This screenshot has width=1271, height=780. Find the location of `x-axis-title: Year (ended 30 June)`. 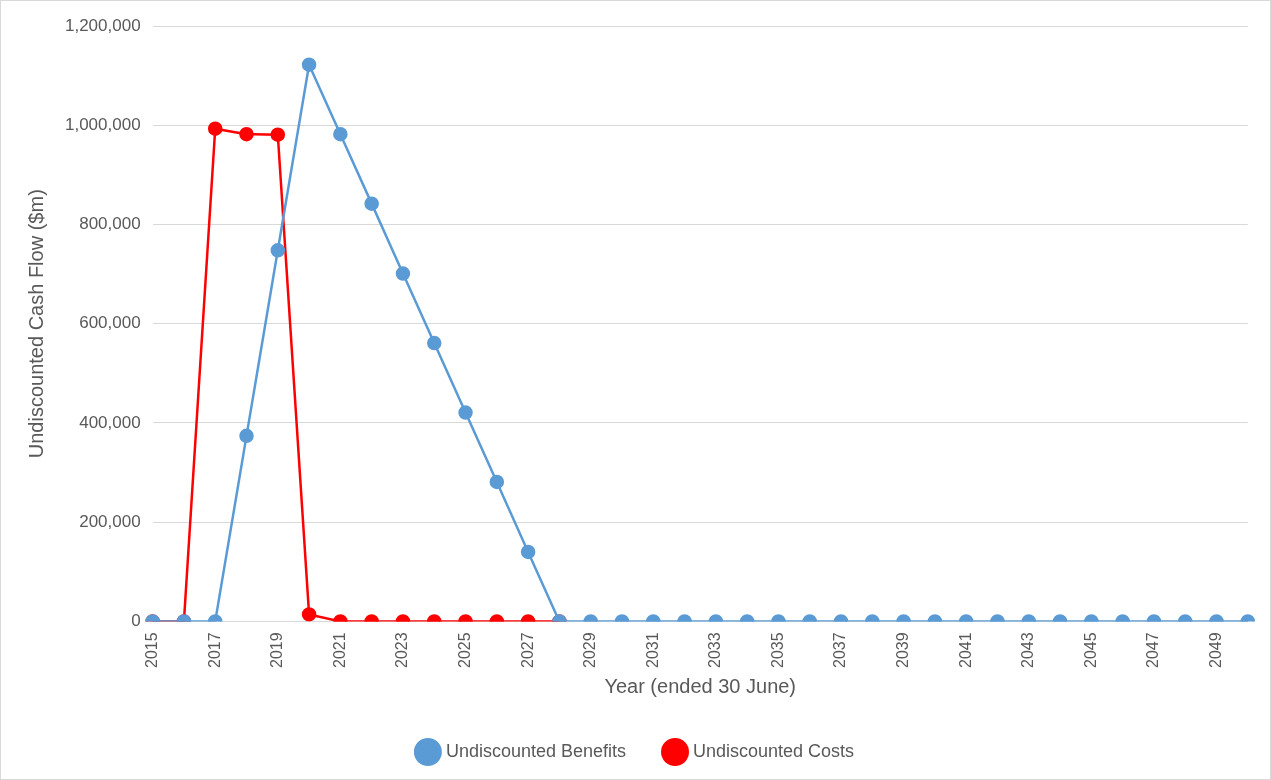

x-axis-title: Year (ended 30 June) is located at coordinates (700, 685).